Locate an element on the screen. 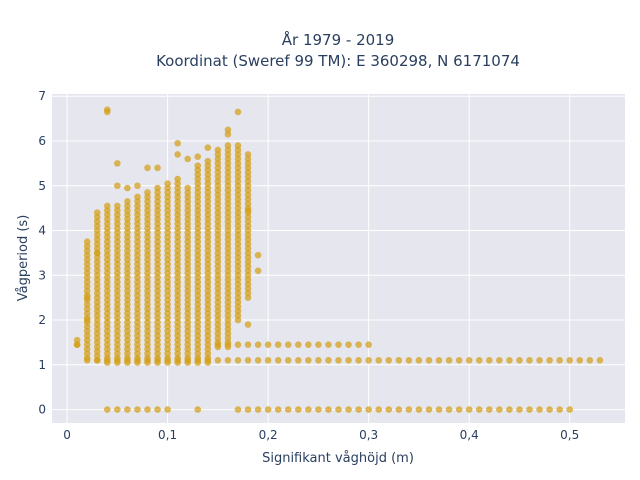 Image resolution: width=640 pixels, height=480 pixels. x-tick-labels: 0 0,1 0,2 0,3 0,4 0,5 is located at coordinates (321, 435).